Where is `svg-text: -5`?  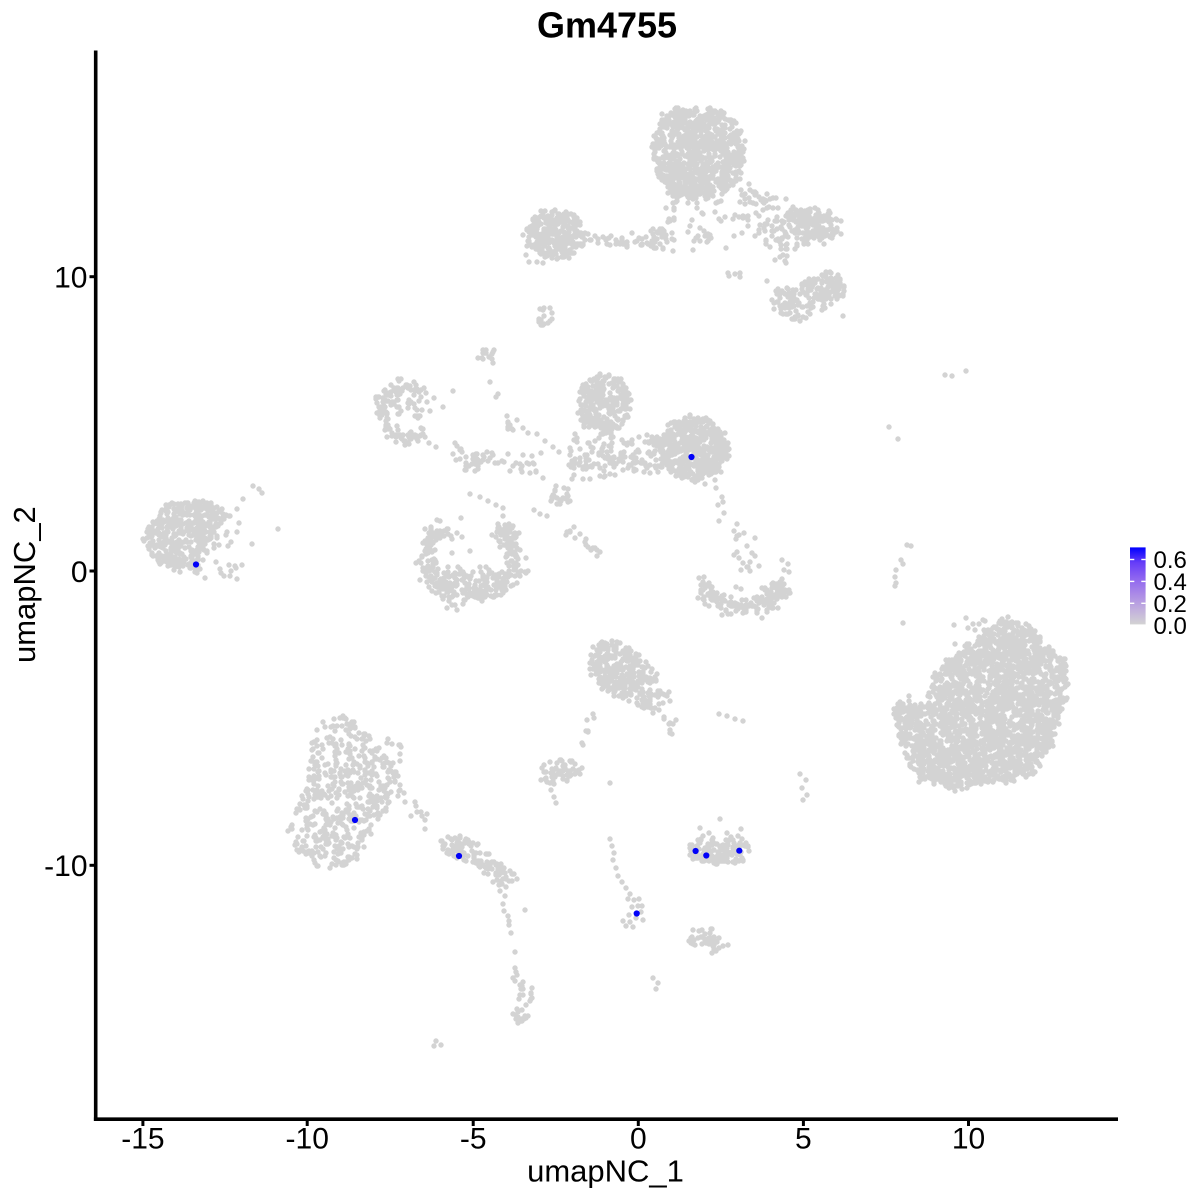
svg-text: -5 is located at coordinates (473, 1139).